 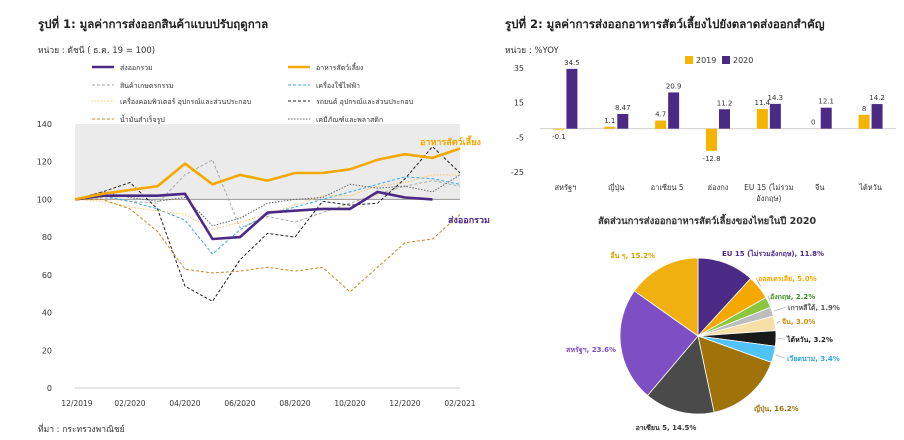 What do you see at coordinates (787, 279) in the screenshot?
I see `pie-label: ออสเตรเลีย, 5.0%` at bounding box center [787, 279].